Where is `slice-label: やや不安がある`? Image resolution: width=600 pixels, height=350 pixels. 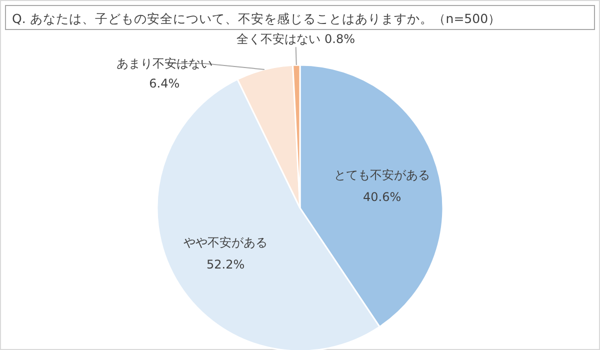 slice-label: やや不安がある is located at coordinates (226, 243).